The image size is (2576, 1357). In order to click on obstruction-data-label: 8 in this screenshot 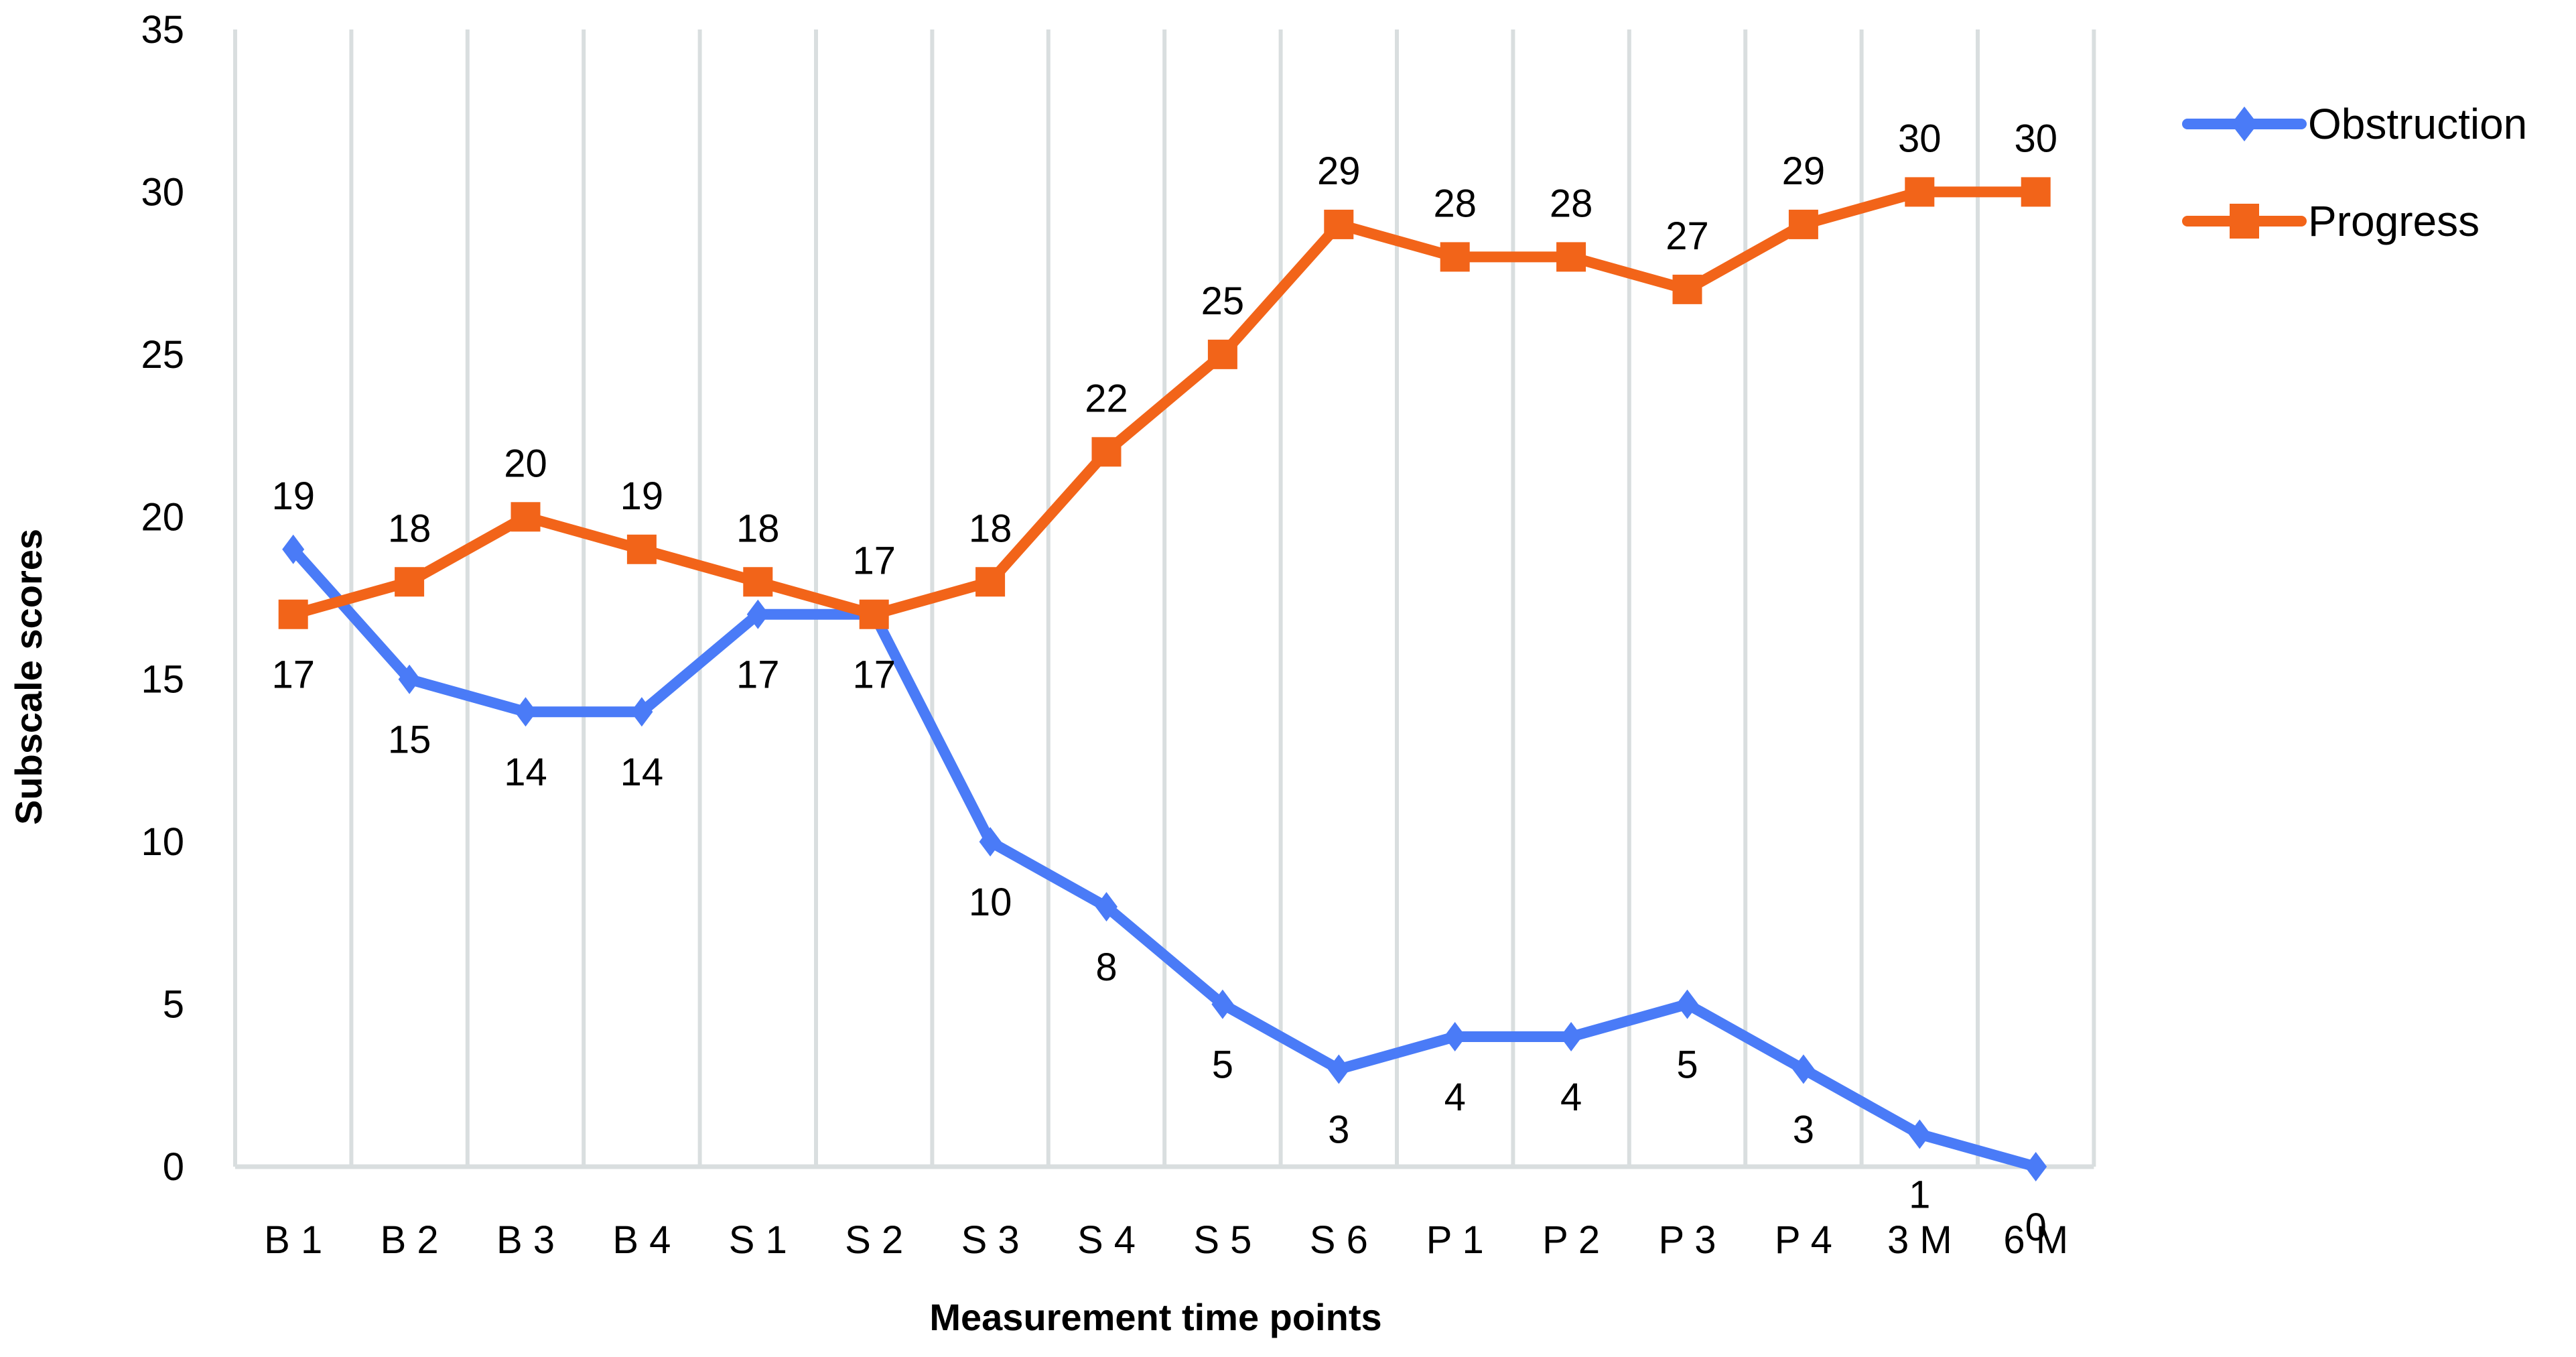, I will do `click(1106, 968)`.